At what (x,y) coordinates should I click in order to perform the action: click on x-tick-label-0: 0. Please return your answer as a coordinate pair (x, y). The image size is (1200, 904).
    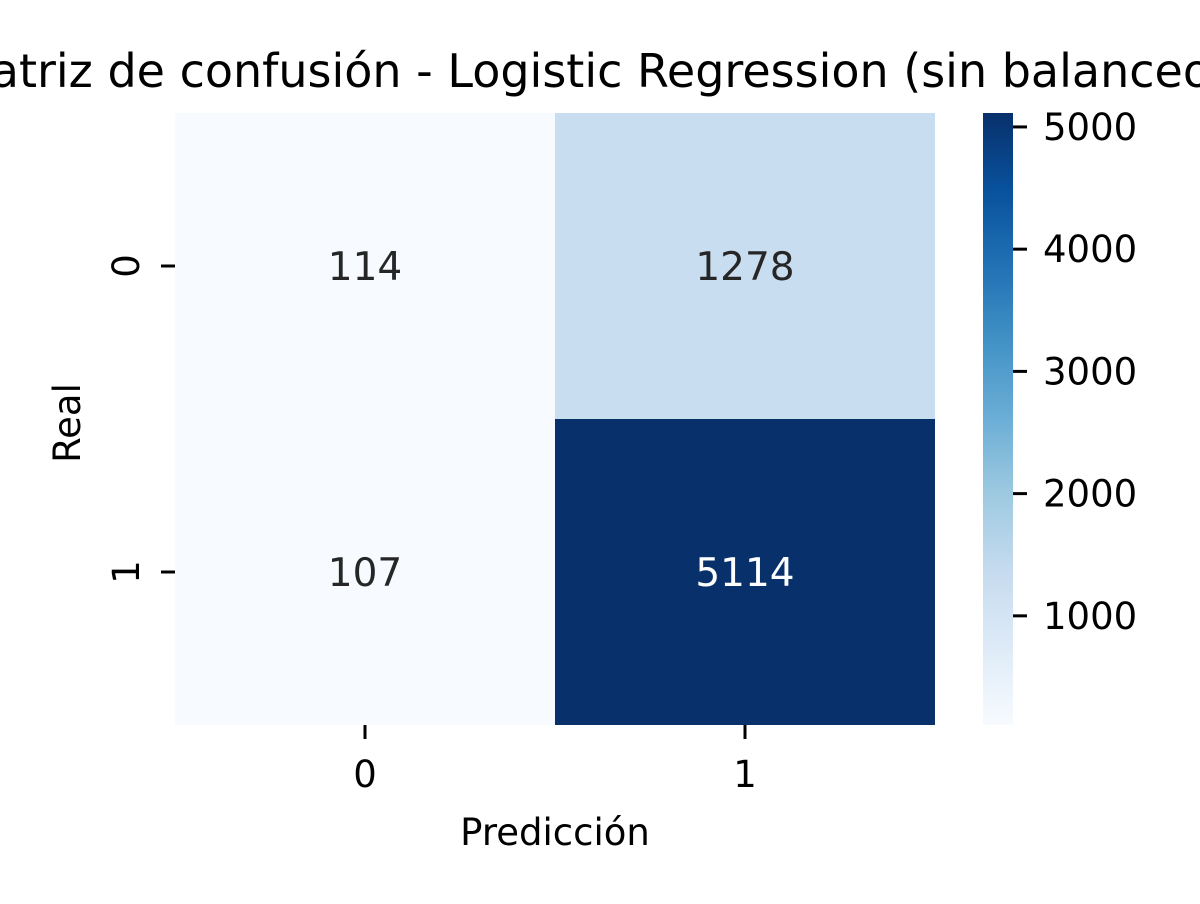
    Looking at the image, I should click on (365, 774).